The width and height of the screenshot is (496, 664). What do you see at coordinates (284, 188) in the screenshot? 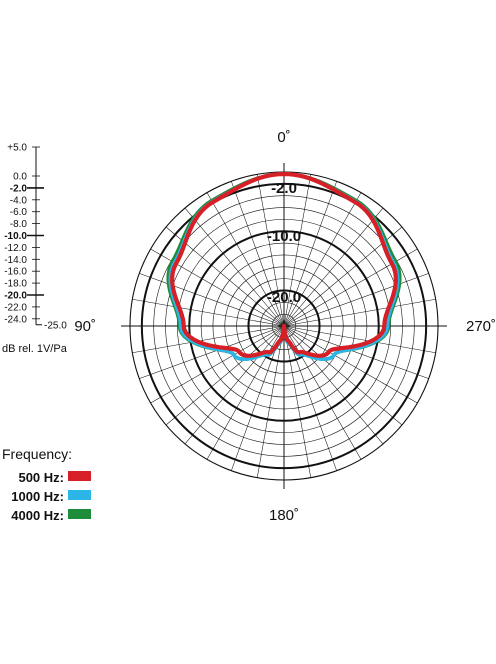
I see `ring-label: -2.0` at bounding box center [284, 188].